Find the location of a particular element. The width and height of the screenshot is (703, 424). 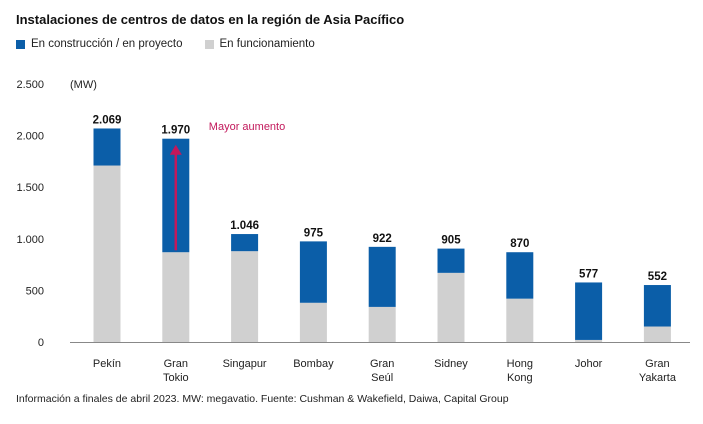

y-tick-label: 2.000 is located at coordinates (30, 137).